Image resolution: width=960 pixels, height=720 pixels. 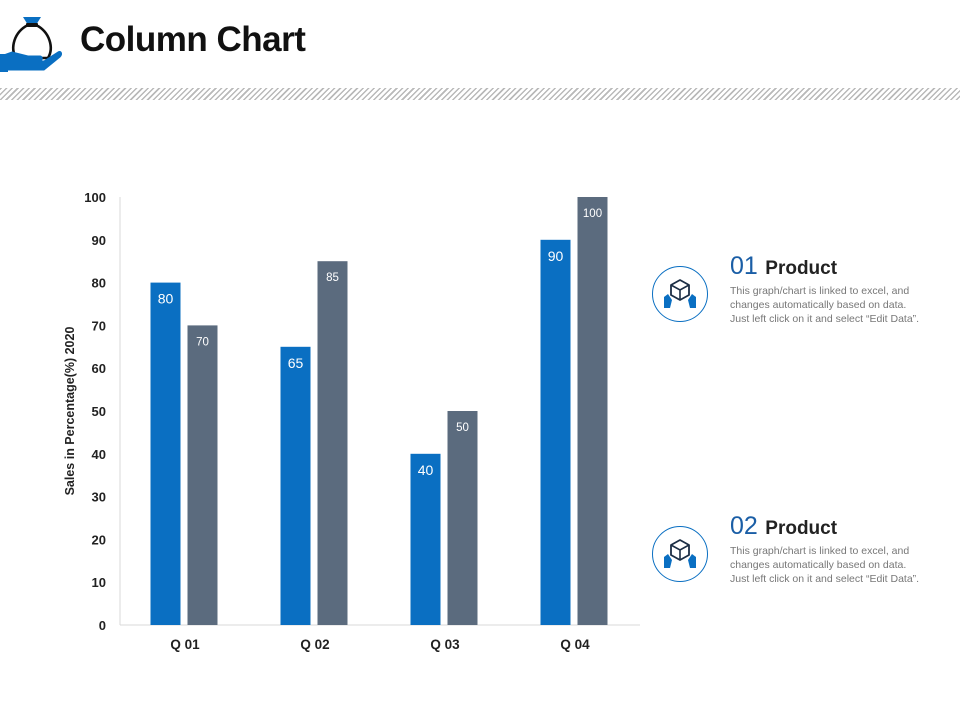 What do you see at coordinates (445, 644) in the screenshot?
I see `x-tick-label: Q 03` at bounding box center [445, 644].